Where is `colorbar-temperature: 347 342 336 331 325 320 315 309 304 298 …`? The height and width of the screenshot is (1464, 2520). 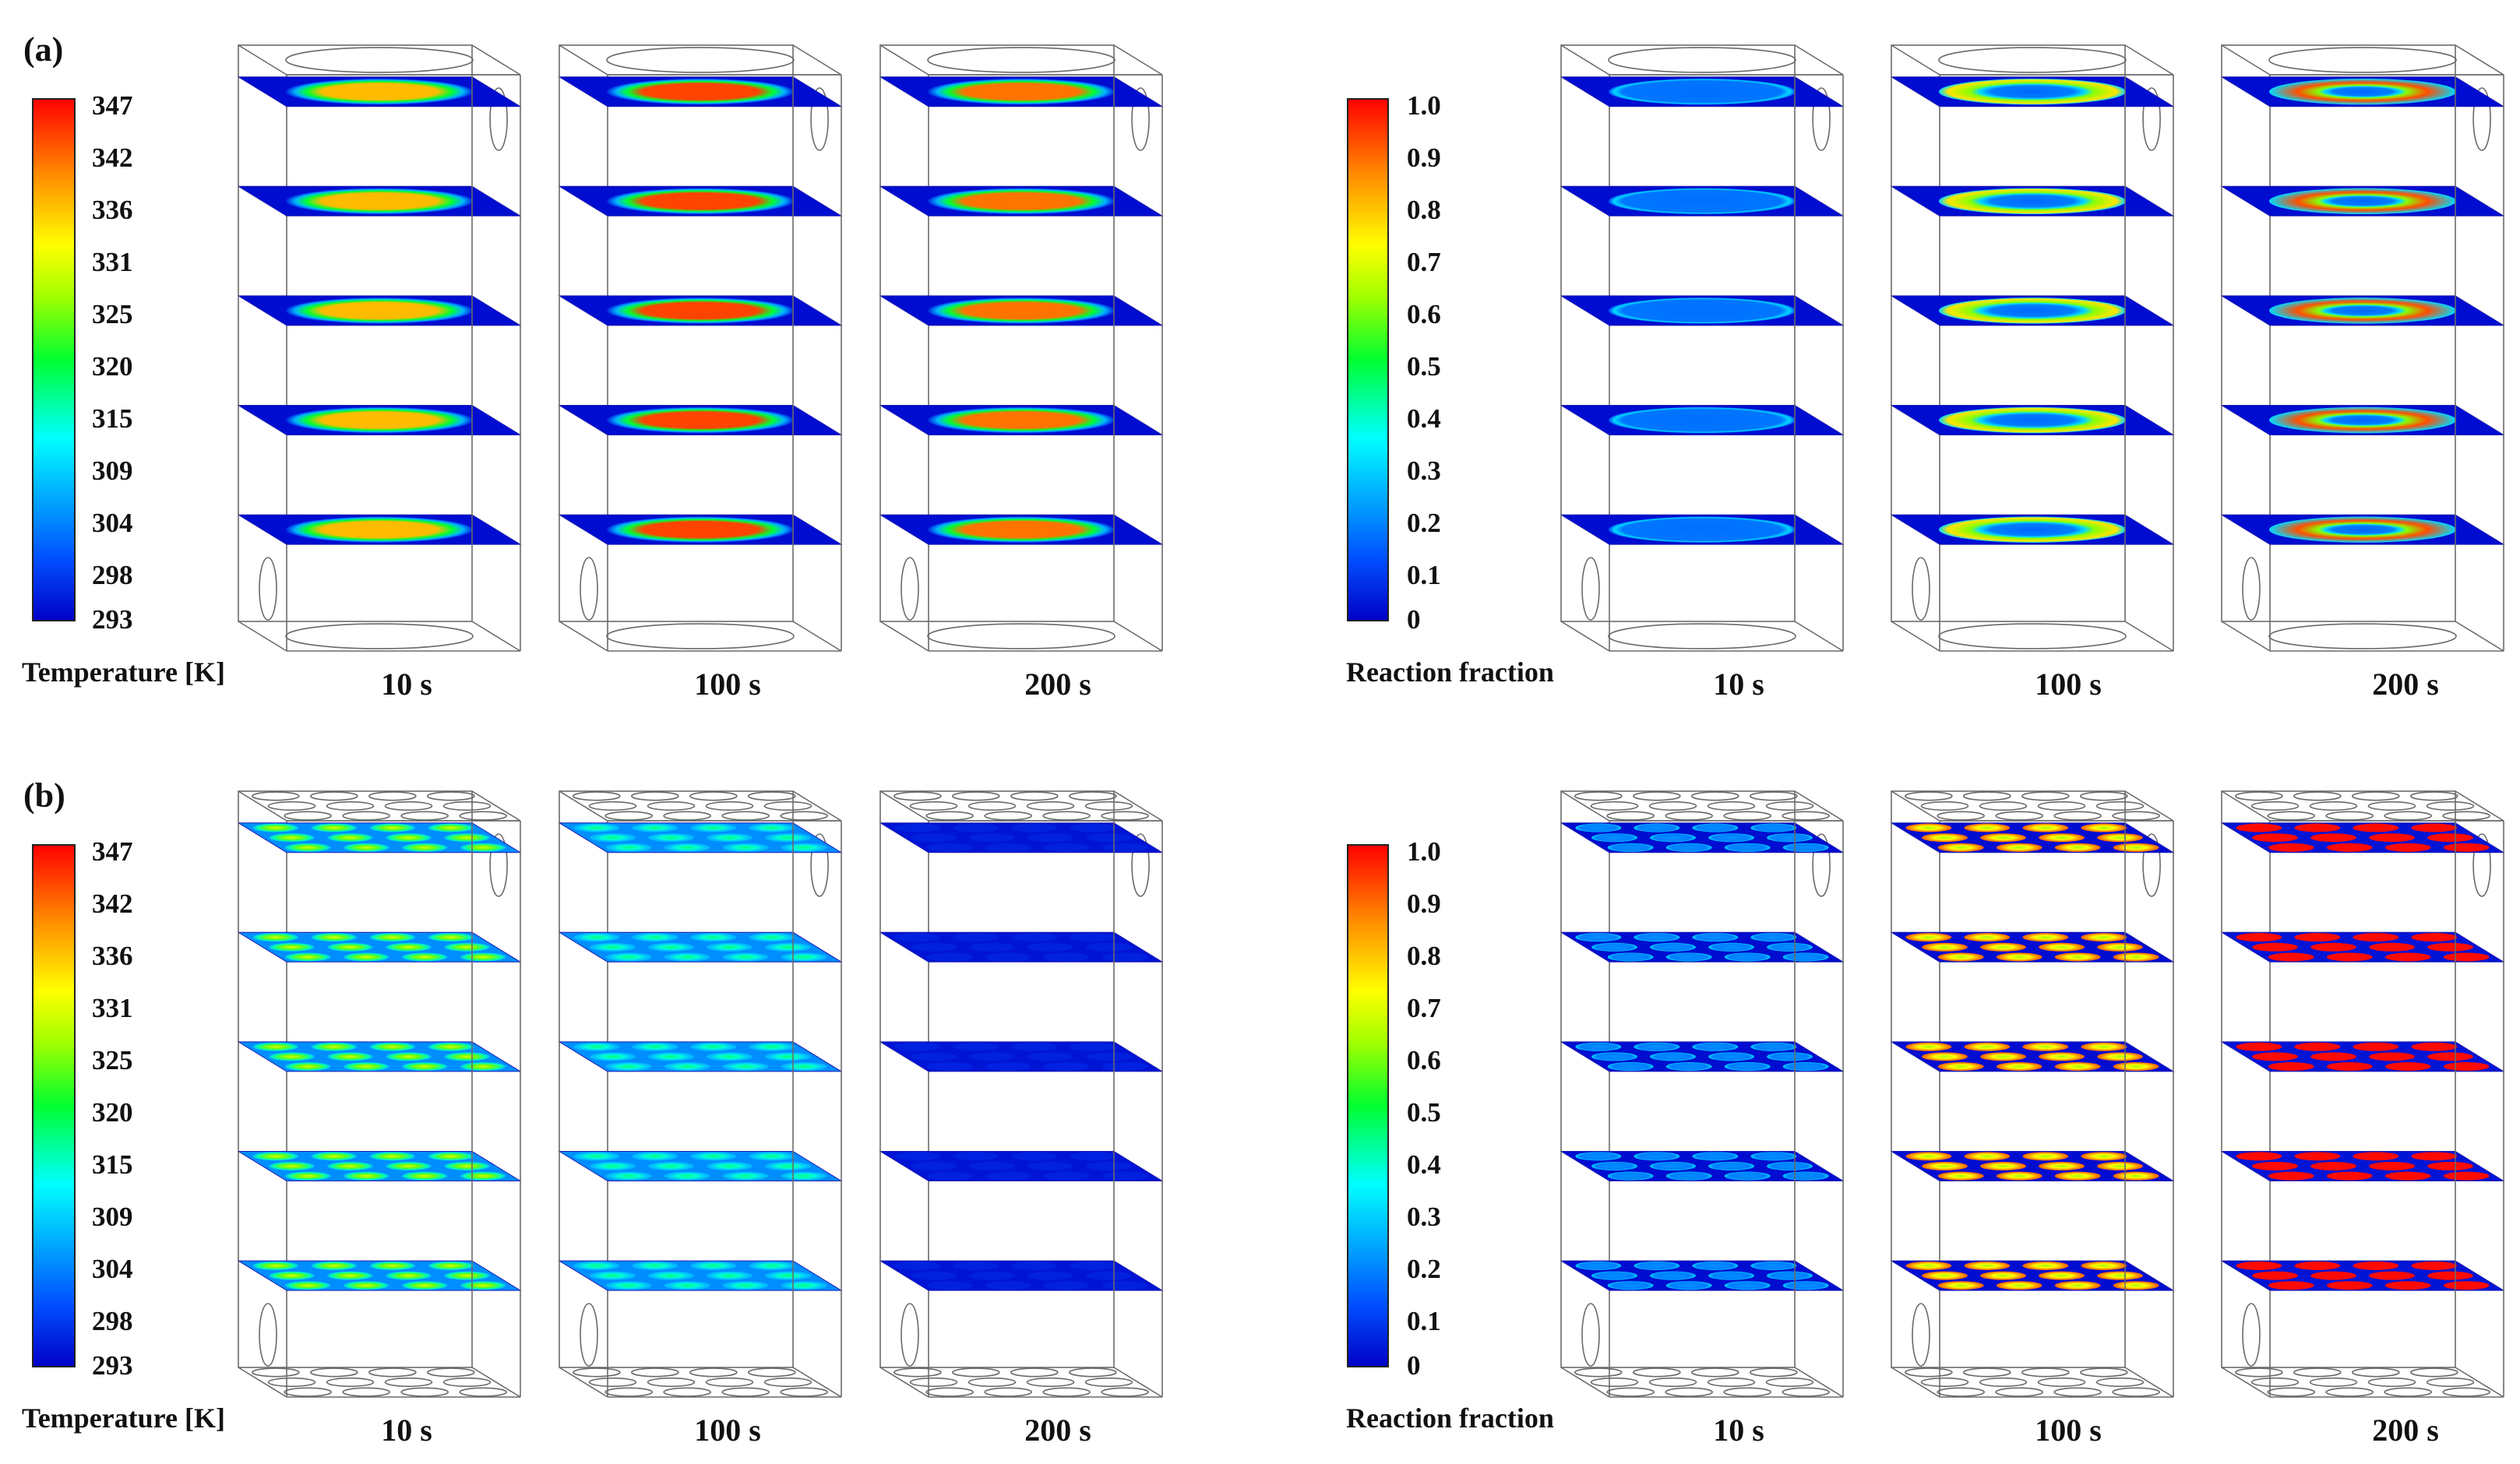
colorbar-temperature: 347 342 336 331 325 320 315 309 304 298 … is located at coordinates (124, 389).